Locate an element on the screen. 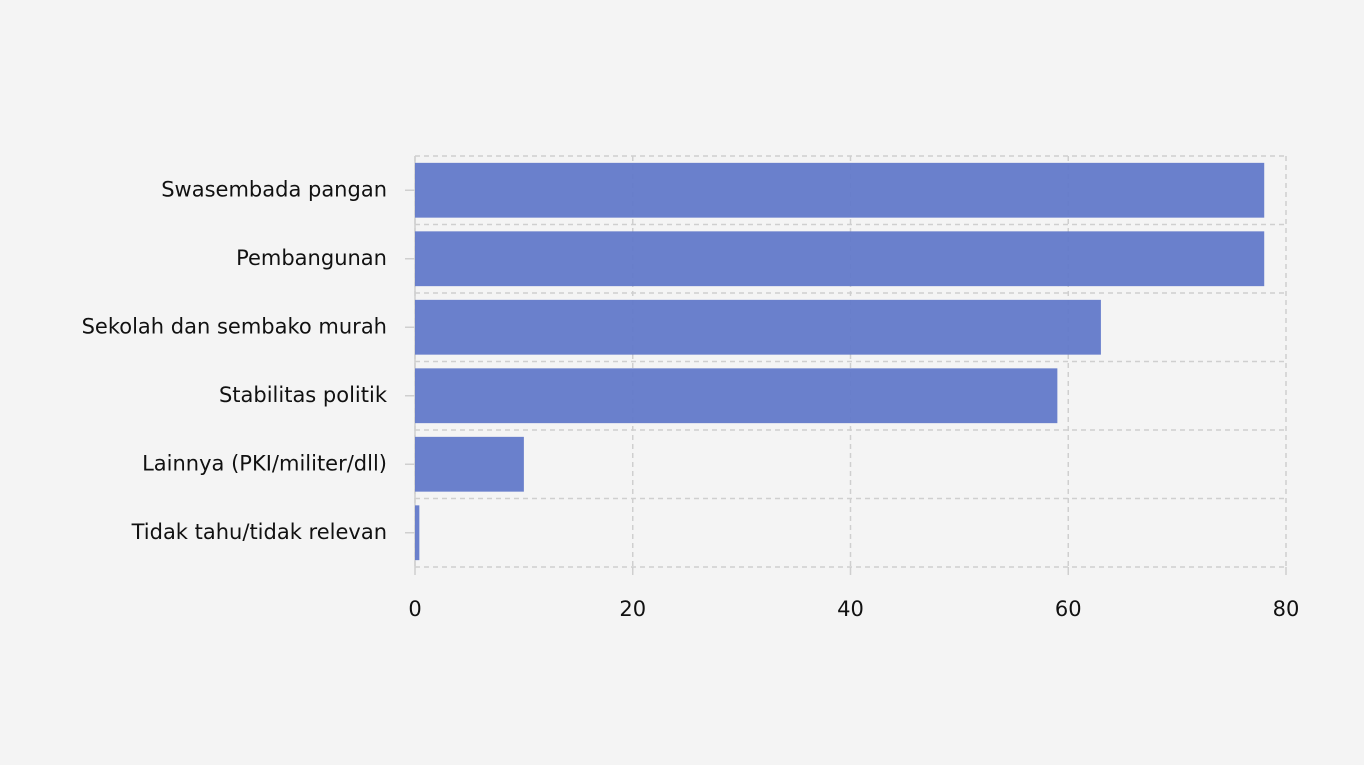 The width and height of the screenshot is (1364, 765). y-tick-label: Tidak tahu/tidak relevan is located at coordinates (259, 532).